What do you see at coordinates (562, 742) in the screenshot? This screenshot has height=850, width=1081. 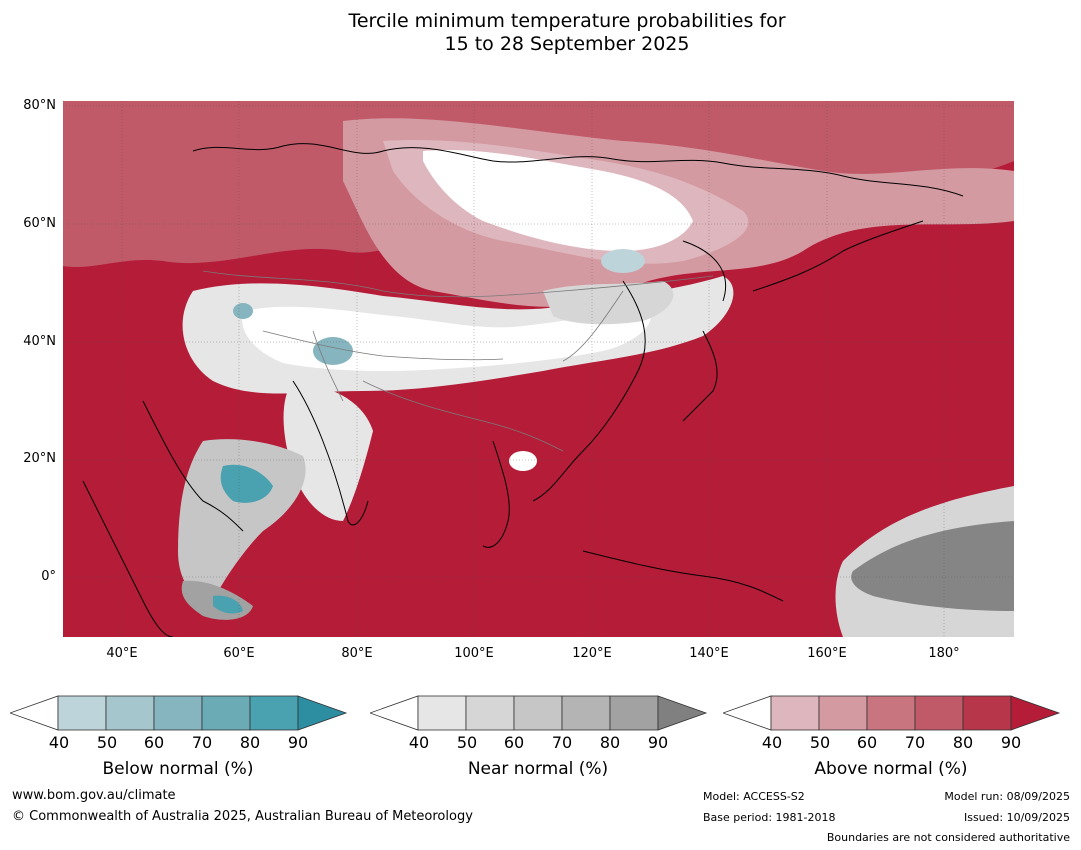 I see `tick-near-70: 70` at bounding box center [562, 742].